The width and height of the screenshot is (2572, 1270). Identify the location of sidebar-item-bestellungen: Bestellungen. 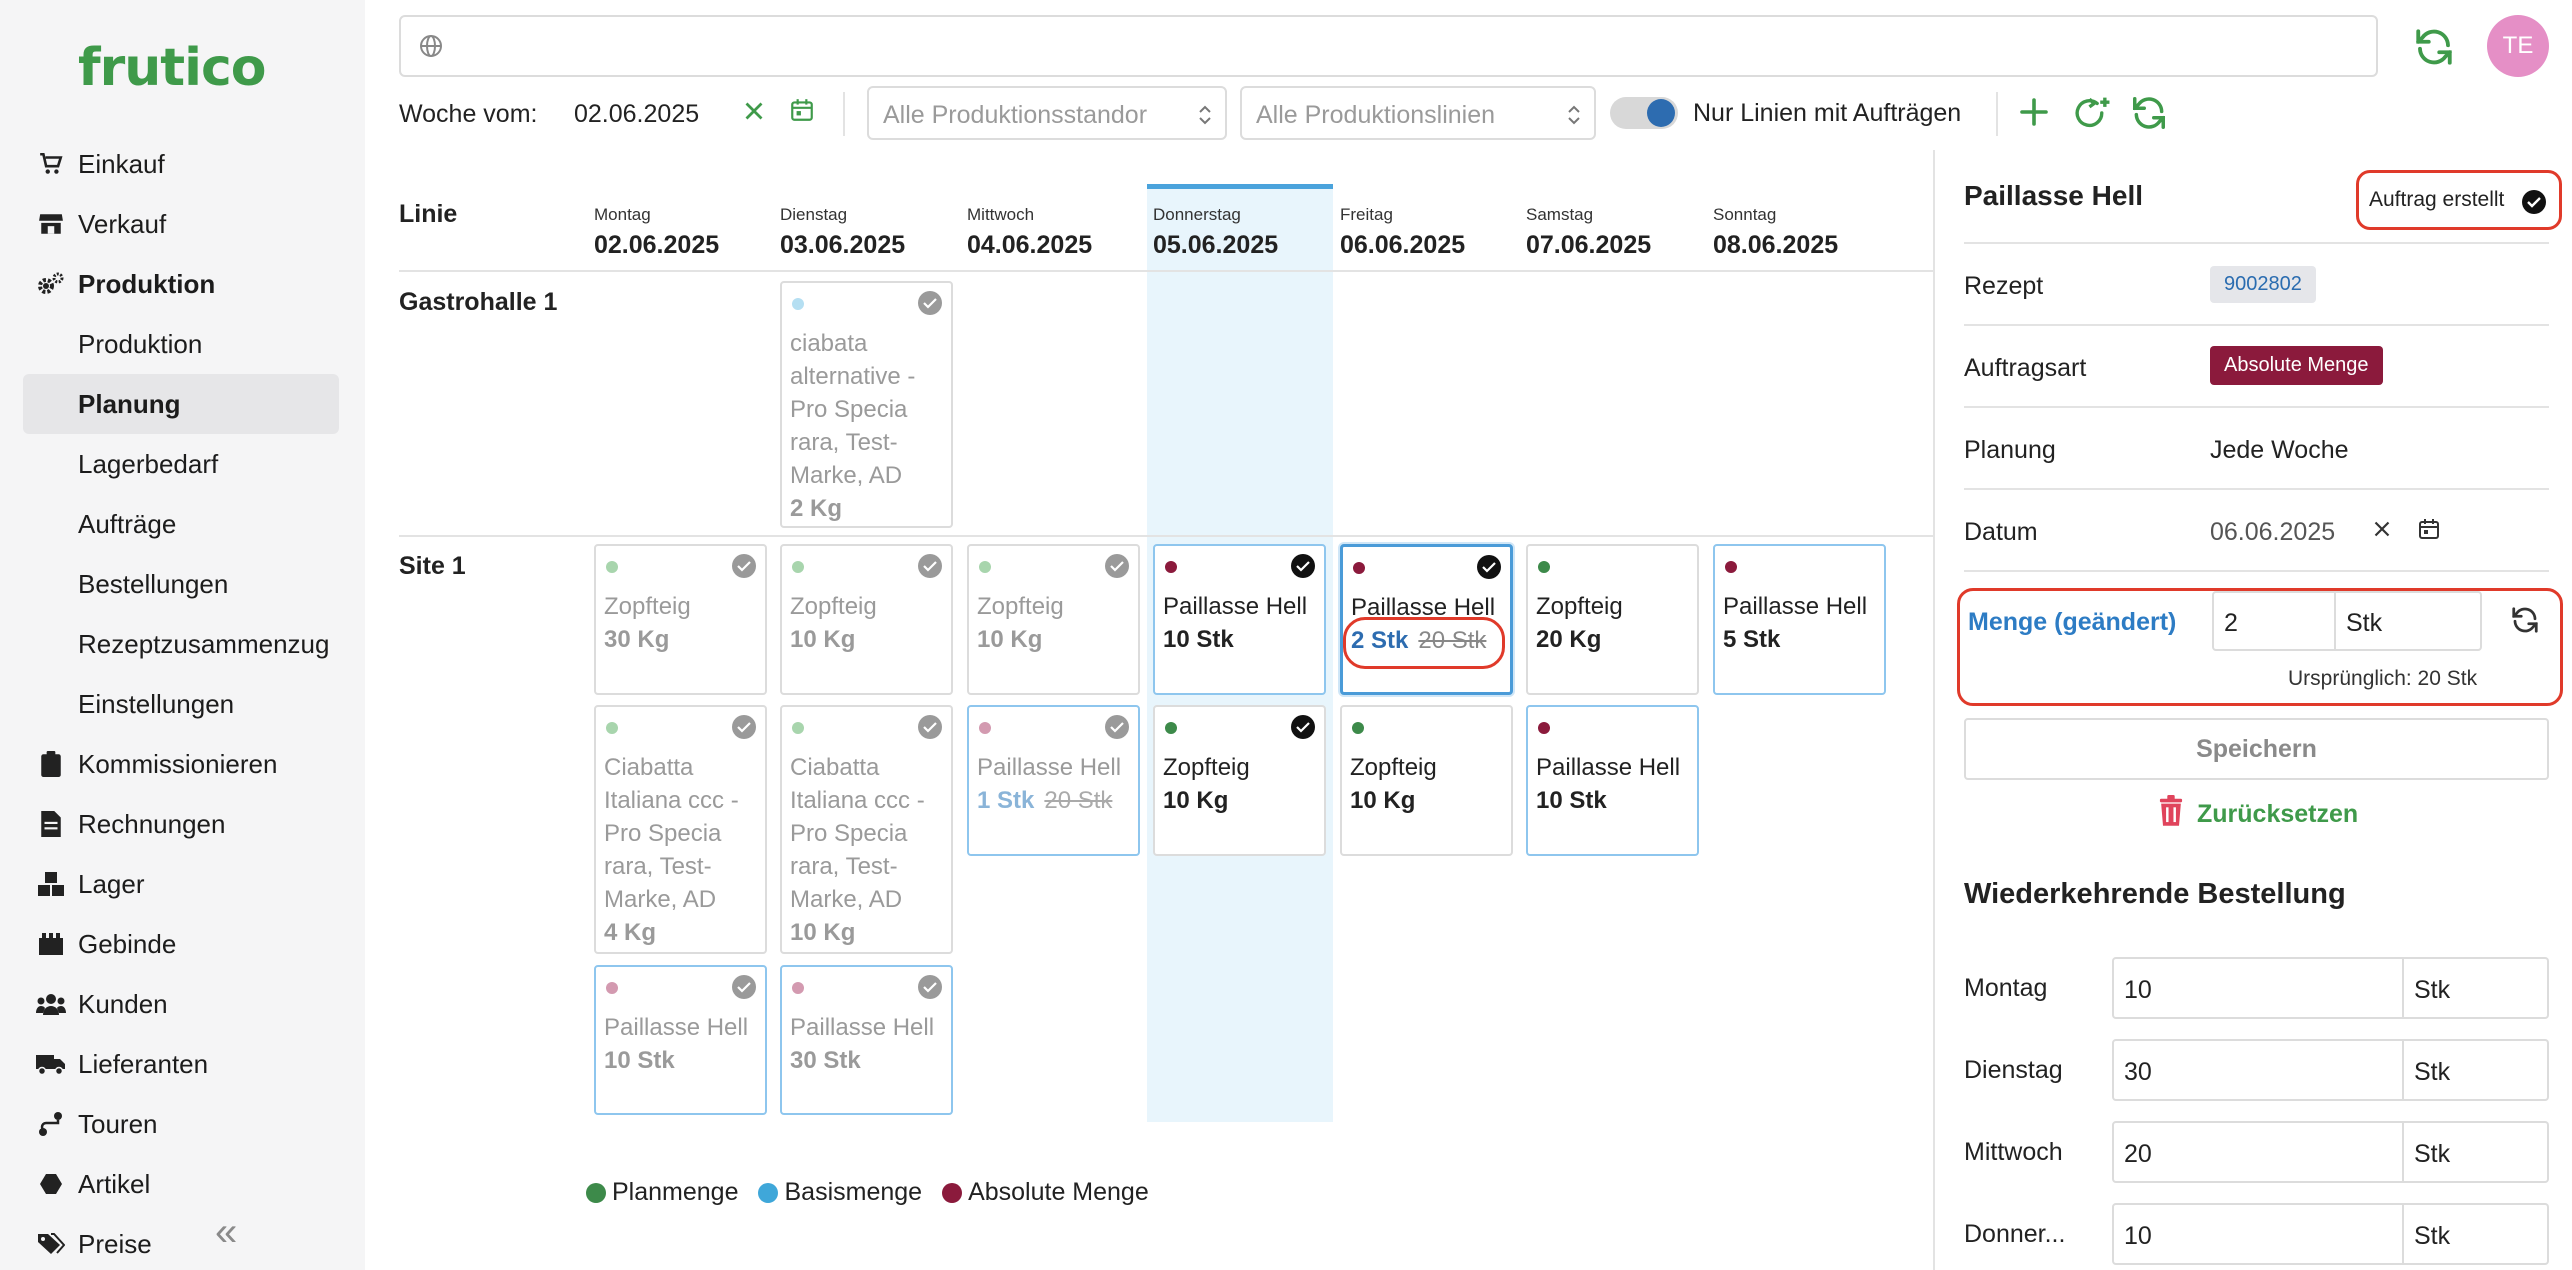
(182, 584).